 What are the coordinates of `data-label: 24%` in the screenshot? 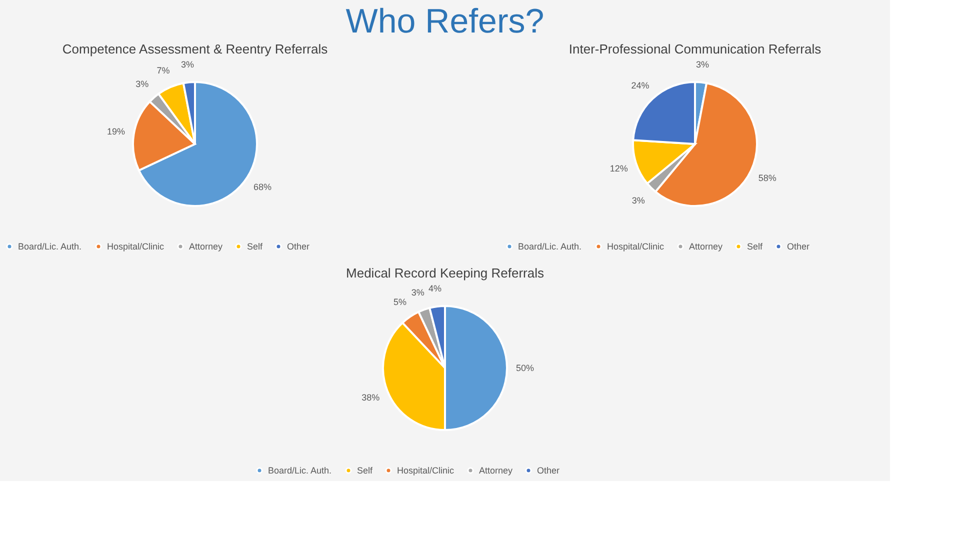 It's located at (640, 85).